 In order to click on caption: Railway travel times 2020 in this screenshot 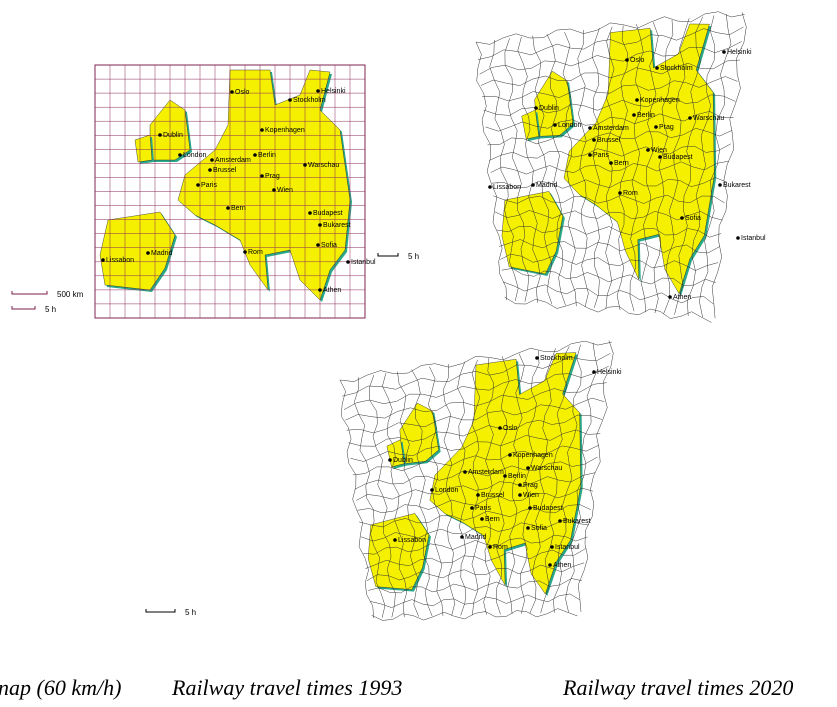, I will do `click(677, 687)`.